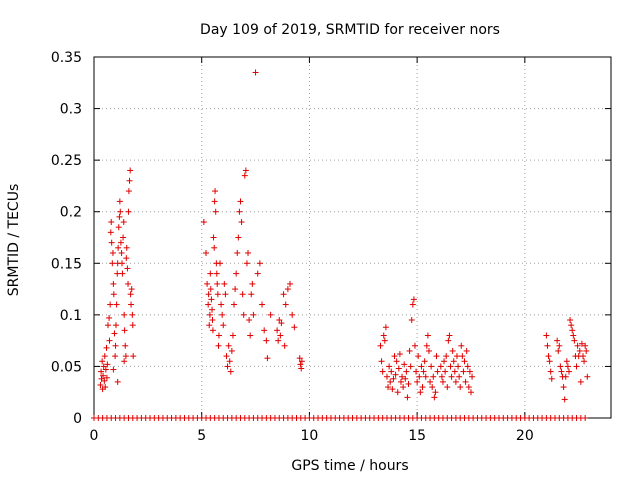 This screenshot has width=640, height=480. I want to click on y-tick-label: 0.25, so click(66, 161).